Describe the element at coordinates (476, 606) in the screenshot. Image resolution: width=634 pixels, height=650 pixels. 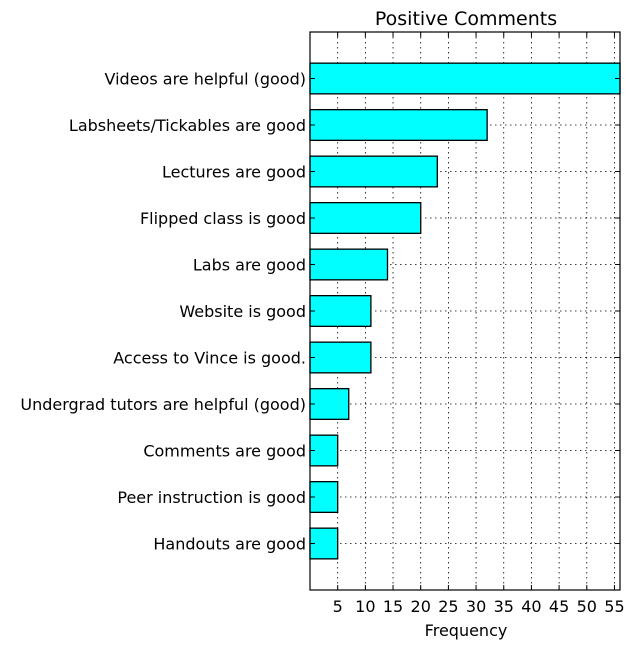
I see `x-tick-label: 30` at that location.